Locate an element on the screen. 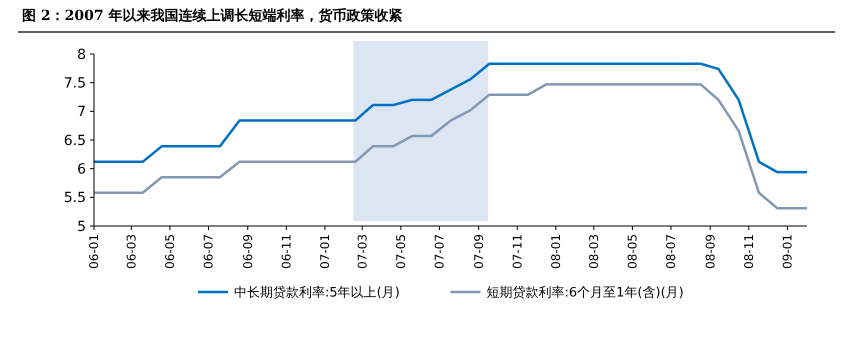 Image resolution: width=853 pixels, height=340 pixels. x-tick-label: 07-09 is located at coordinates (479, 251).